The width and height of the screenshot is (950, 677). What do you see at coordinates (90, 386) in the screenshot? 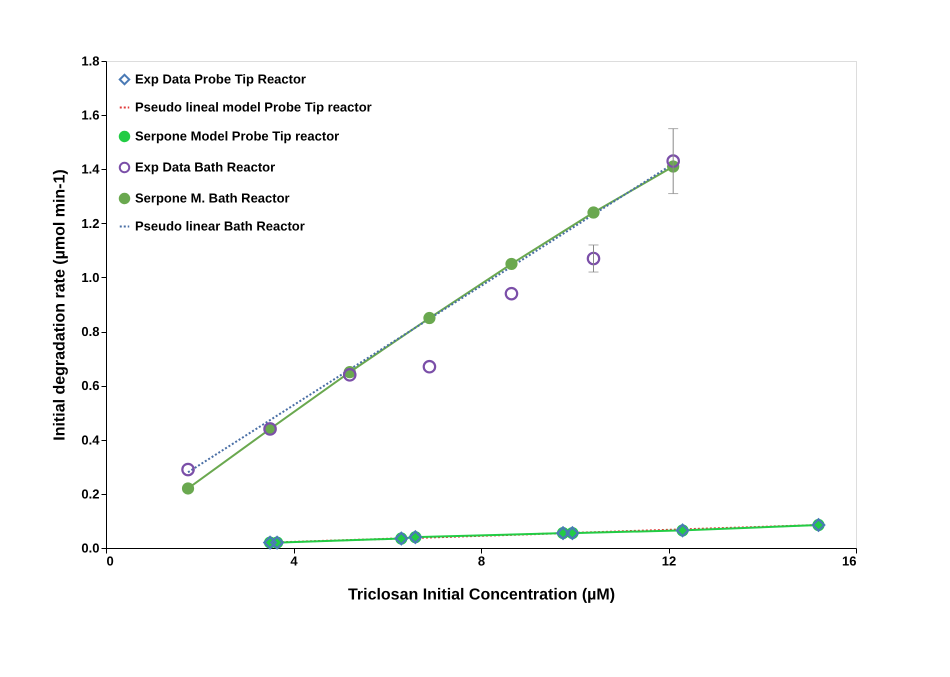
I see `y-tick-label: 0.6` at bounding box center [90, 386].